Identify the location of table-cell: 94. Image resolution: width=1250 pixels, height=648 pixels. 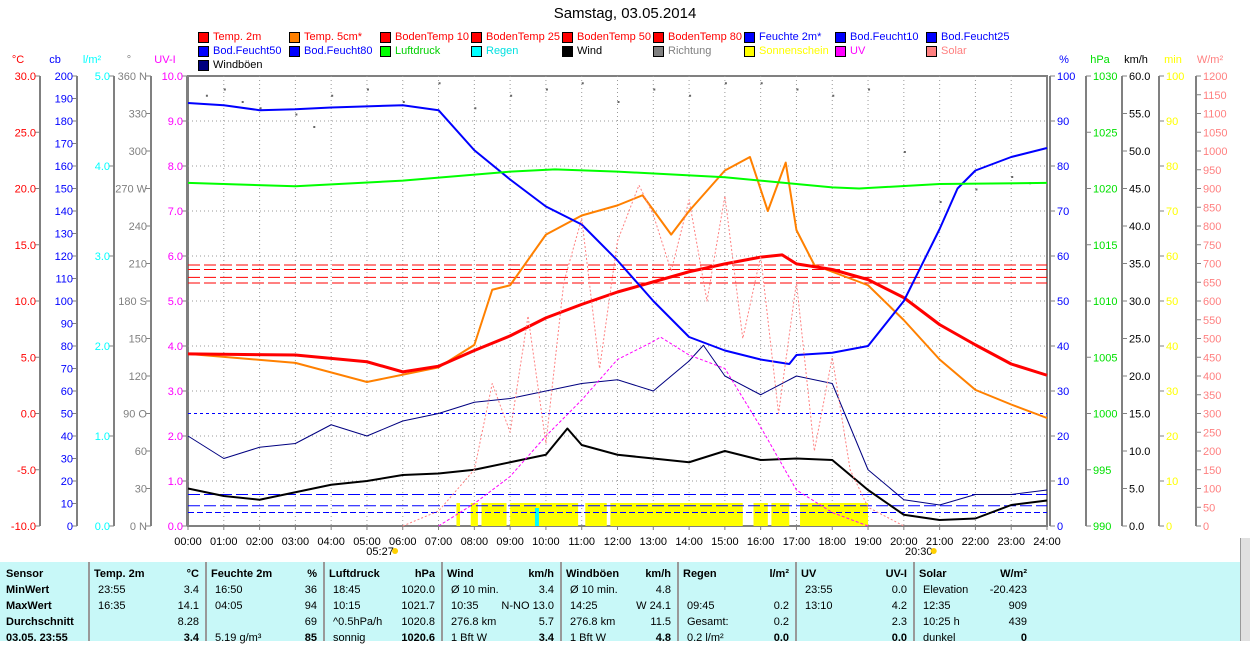
(310, 606).